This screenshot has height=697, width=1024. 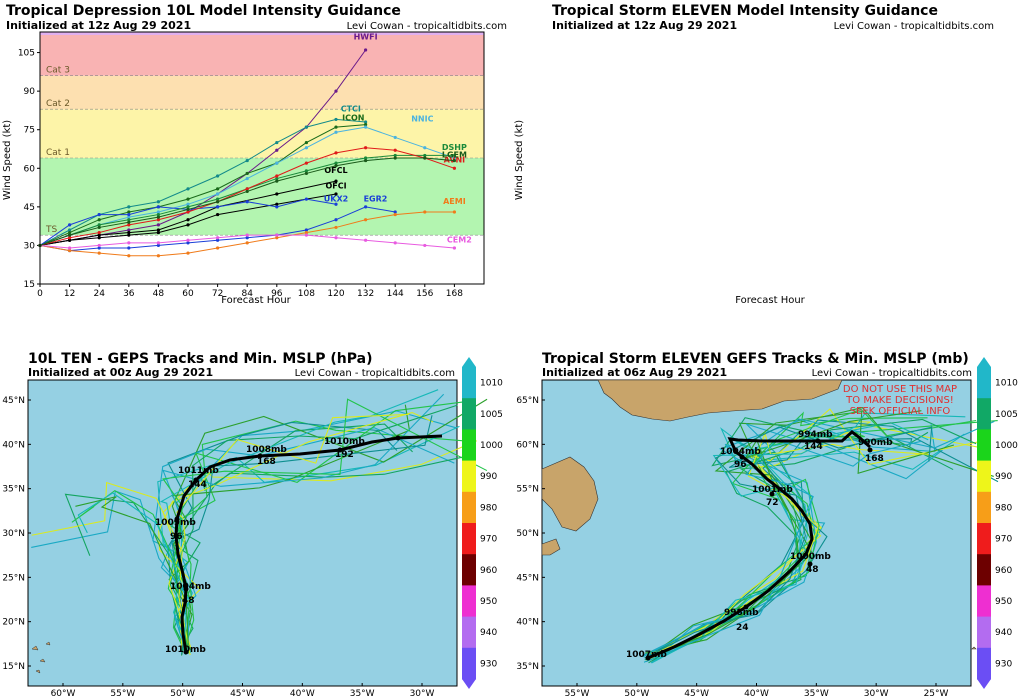 What do you see at coordinates (176, 537) in the screenshot?
I see `hour-label: 96` at bounding box center [176, 537].